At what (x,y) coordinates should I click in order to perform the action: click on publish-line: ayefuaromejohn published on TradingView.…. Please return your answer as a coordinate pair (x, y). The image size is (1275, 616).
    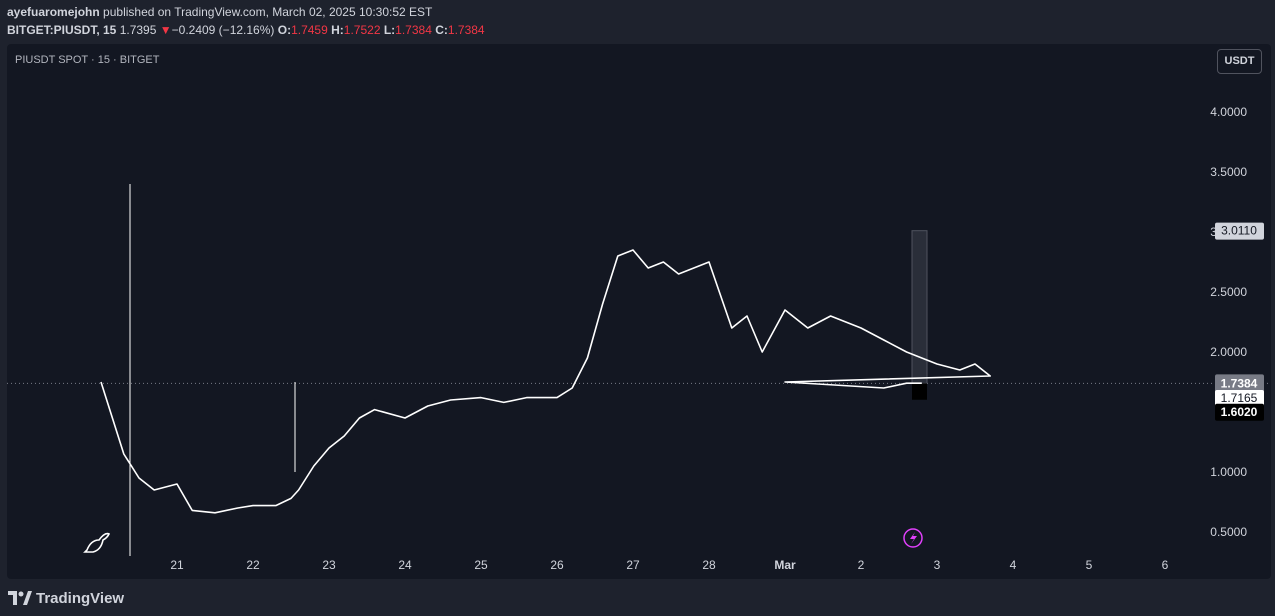
    Looking at the image, I should click on (219, 12).